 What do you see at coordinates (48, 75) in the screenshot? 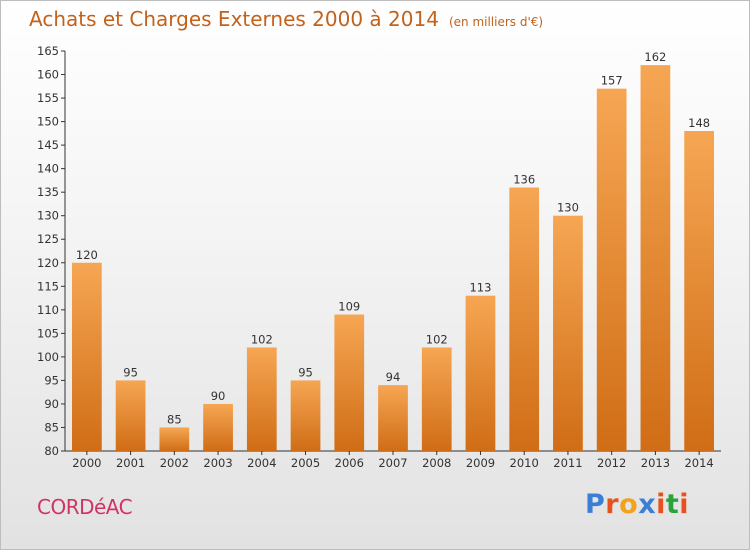
I see `y-tick-label: 160` at bounding box center [48, 75].